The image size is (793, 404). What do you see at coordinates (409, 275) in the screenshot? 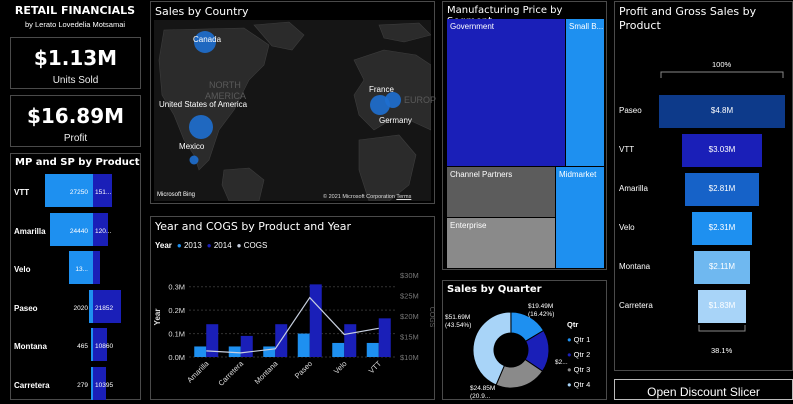
I see `y2-tick-label: $30M` at bounding box center [409, 275].